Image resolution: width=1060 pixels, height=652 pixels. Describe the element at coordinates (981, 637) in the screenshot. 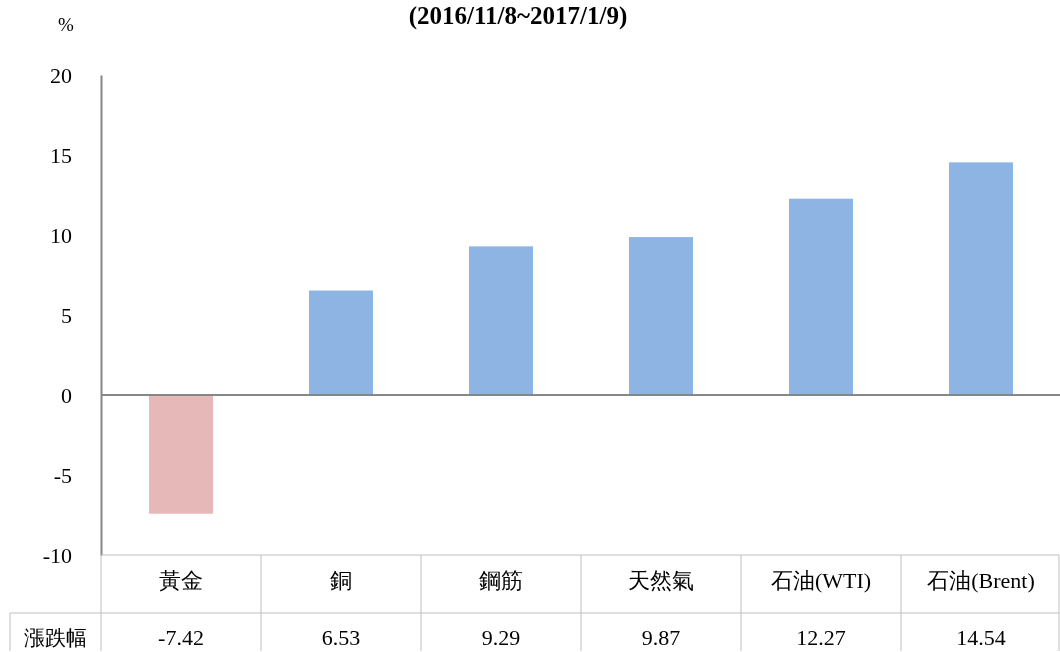

I see `data-label: 14.54` at that location.